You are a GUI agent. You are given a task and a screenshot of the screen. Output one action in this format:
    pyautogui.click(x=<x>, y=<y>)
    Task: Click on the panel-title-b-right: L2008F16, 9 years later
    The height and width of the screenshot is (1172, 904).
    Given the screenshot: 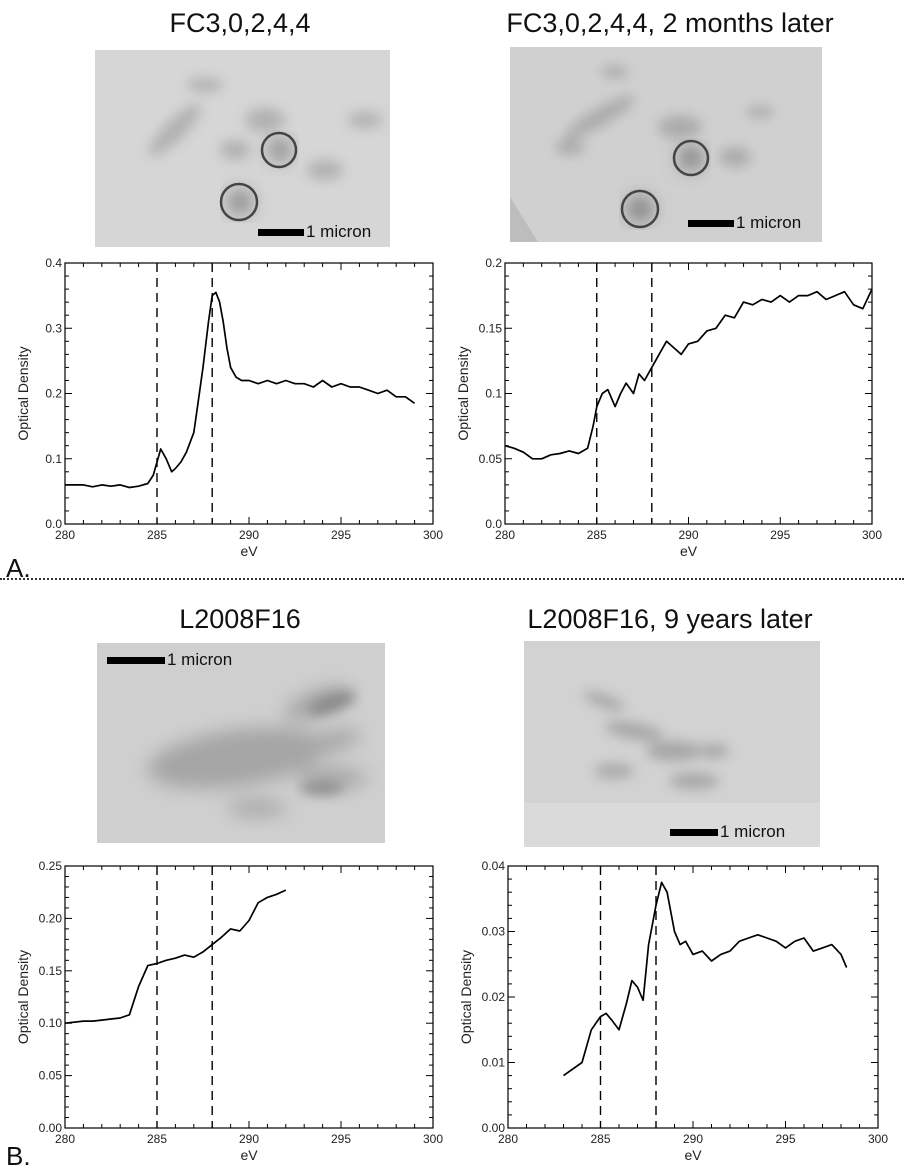 What is the action you would take?
    pyautogui.click(x=670, y=619)
    